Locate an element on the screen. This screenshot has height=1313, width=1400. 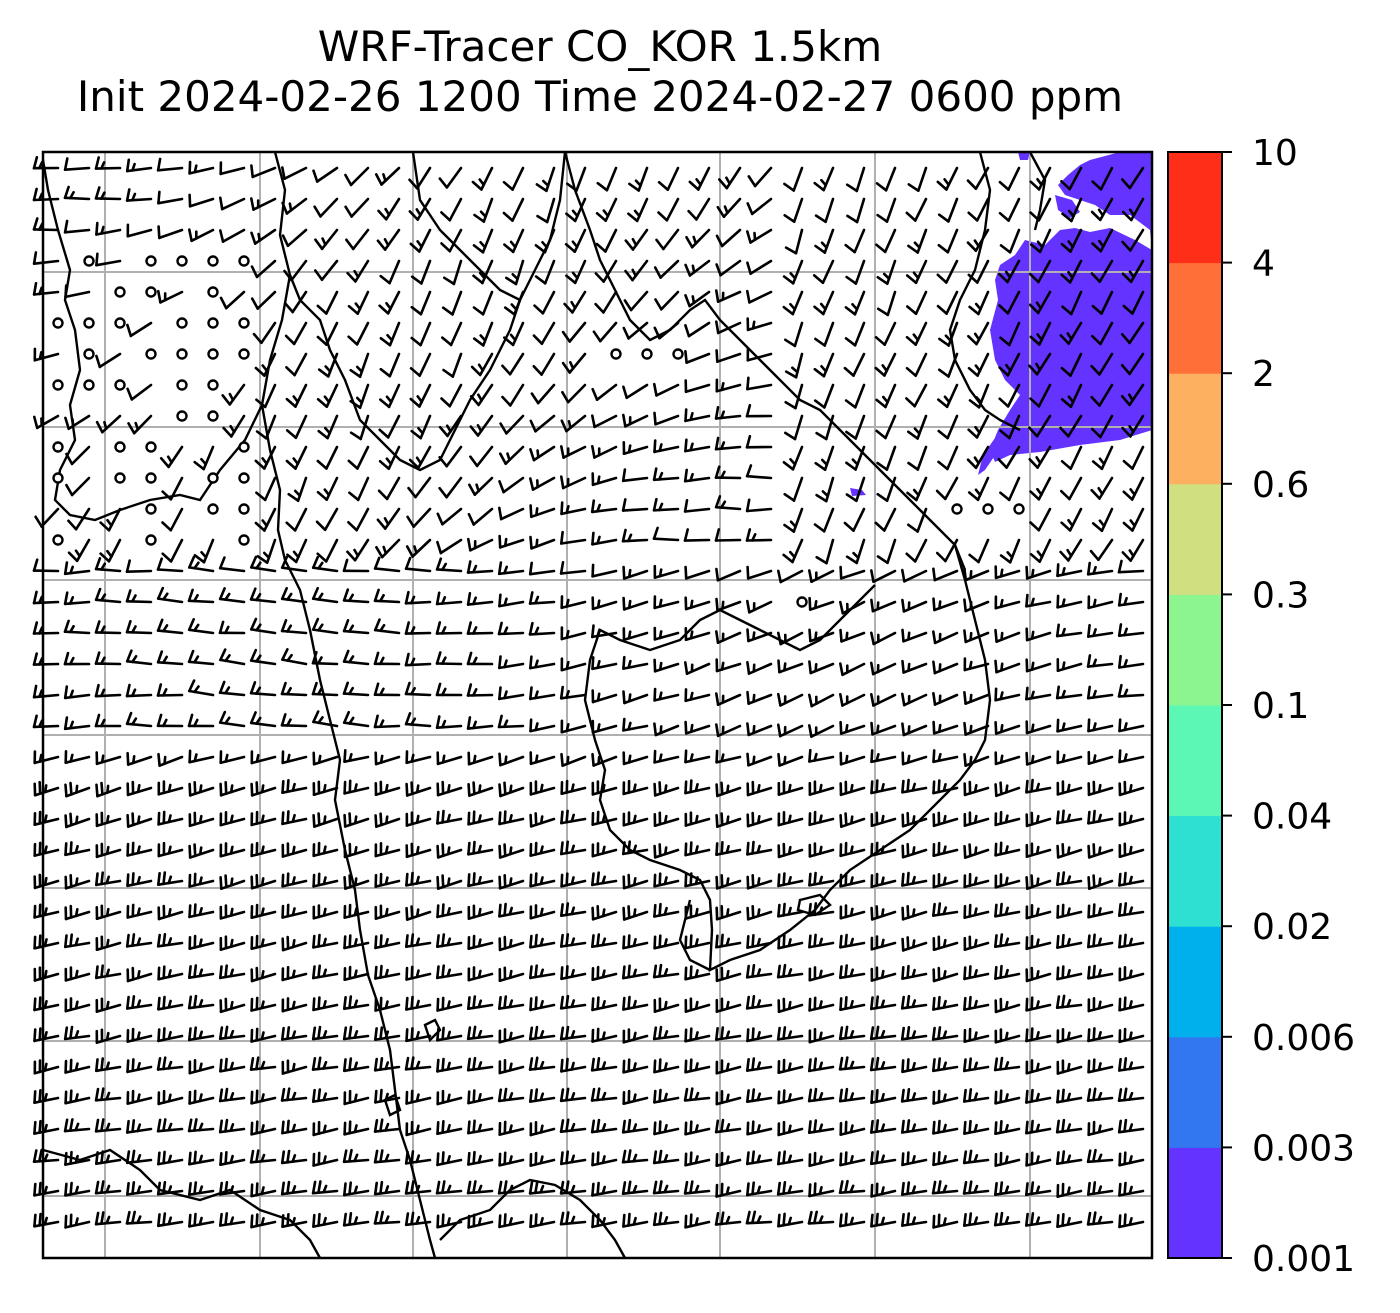
tracer-plume-north is located at coordinates (1024, 156).